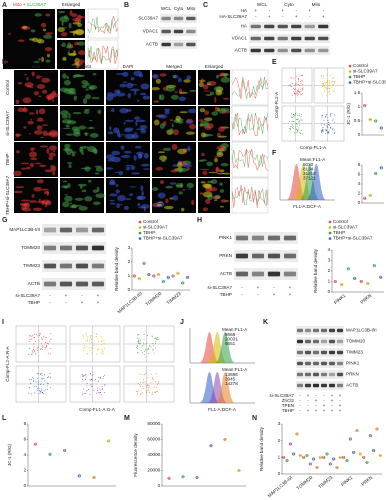 The width and height of the screenshot is (386, 500). What do you see at coordinates (135, 455) in the screenshot?
I see `label: Fluorescence density` at bounding box center [135, 455].